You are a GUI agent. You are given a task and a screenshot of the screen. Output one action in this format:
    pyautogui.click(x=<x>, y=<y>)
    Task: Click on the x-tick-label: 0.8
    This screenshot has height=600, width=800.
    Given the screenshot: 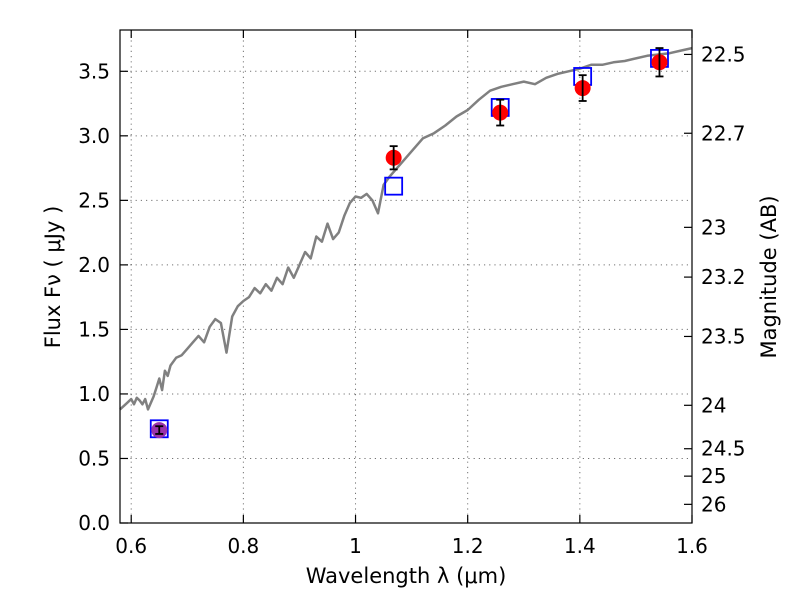 What is the action you would take?
    pyautogui.click(x=243, y=546)
    